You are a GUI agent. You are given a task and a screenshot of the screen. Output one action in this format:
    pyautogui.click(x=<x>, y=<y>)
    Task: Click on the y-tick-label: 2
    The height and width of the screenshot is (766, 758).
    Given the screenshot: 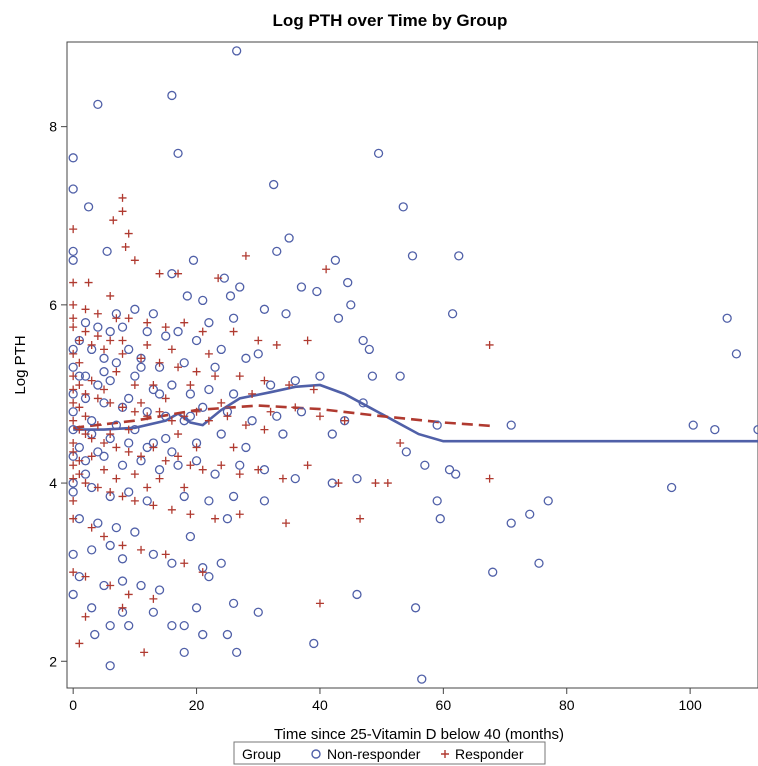 What is the action you would take?
    pyautogui.click(x=53, y=661)
    